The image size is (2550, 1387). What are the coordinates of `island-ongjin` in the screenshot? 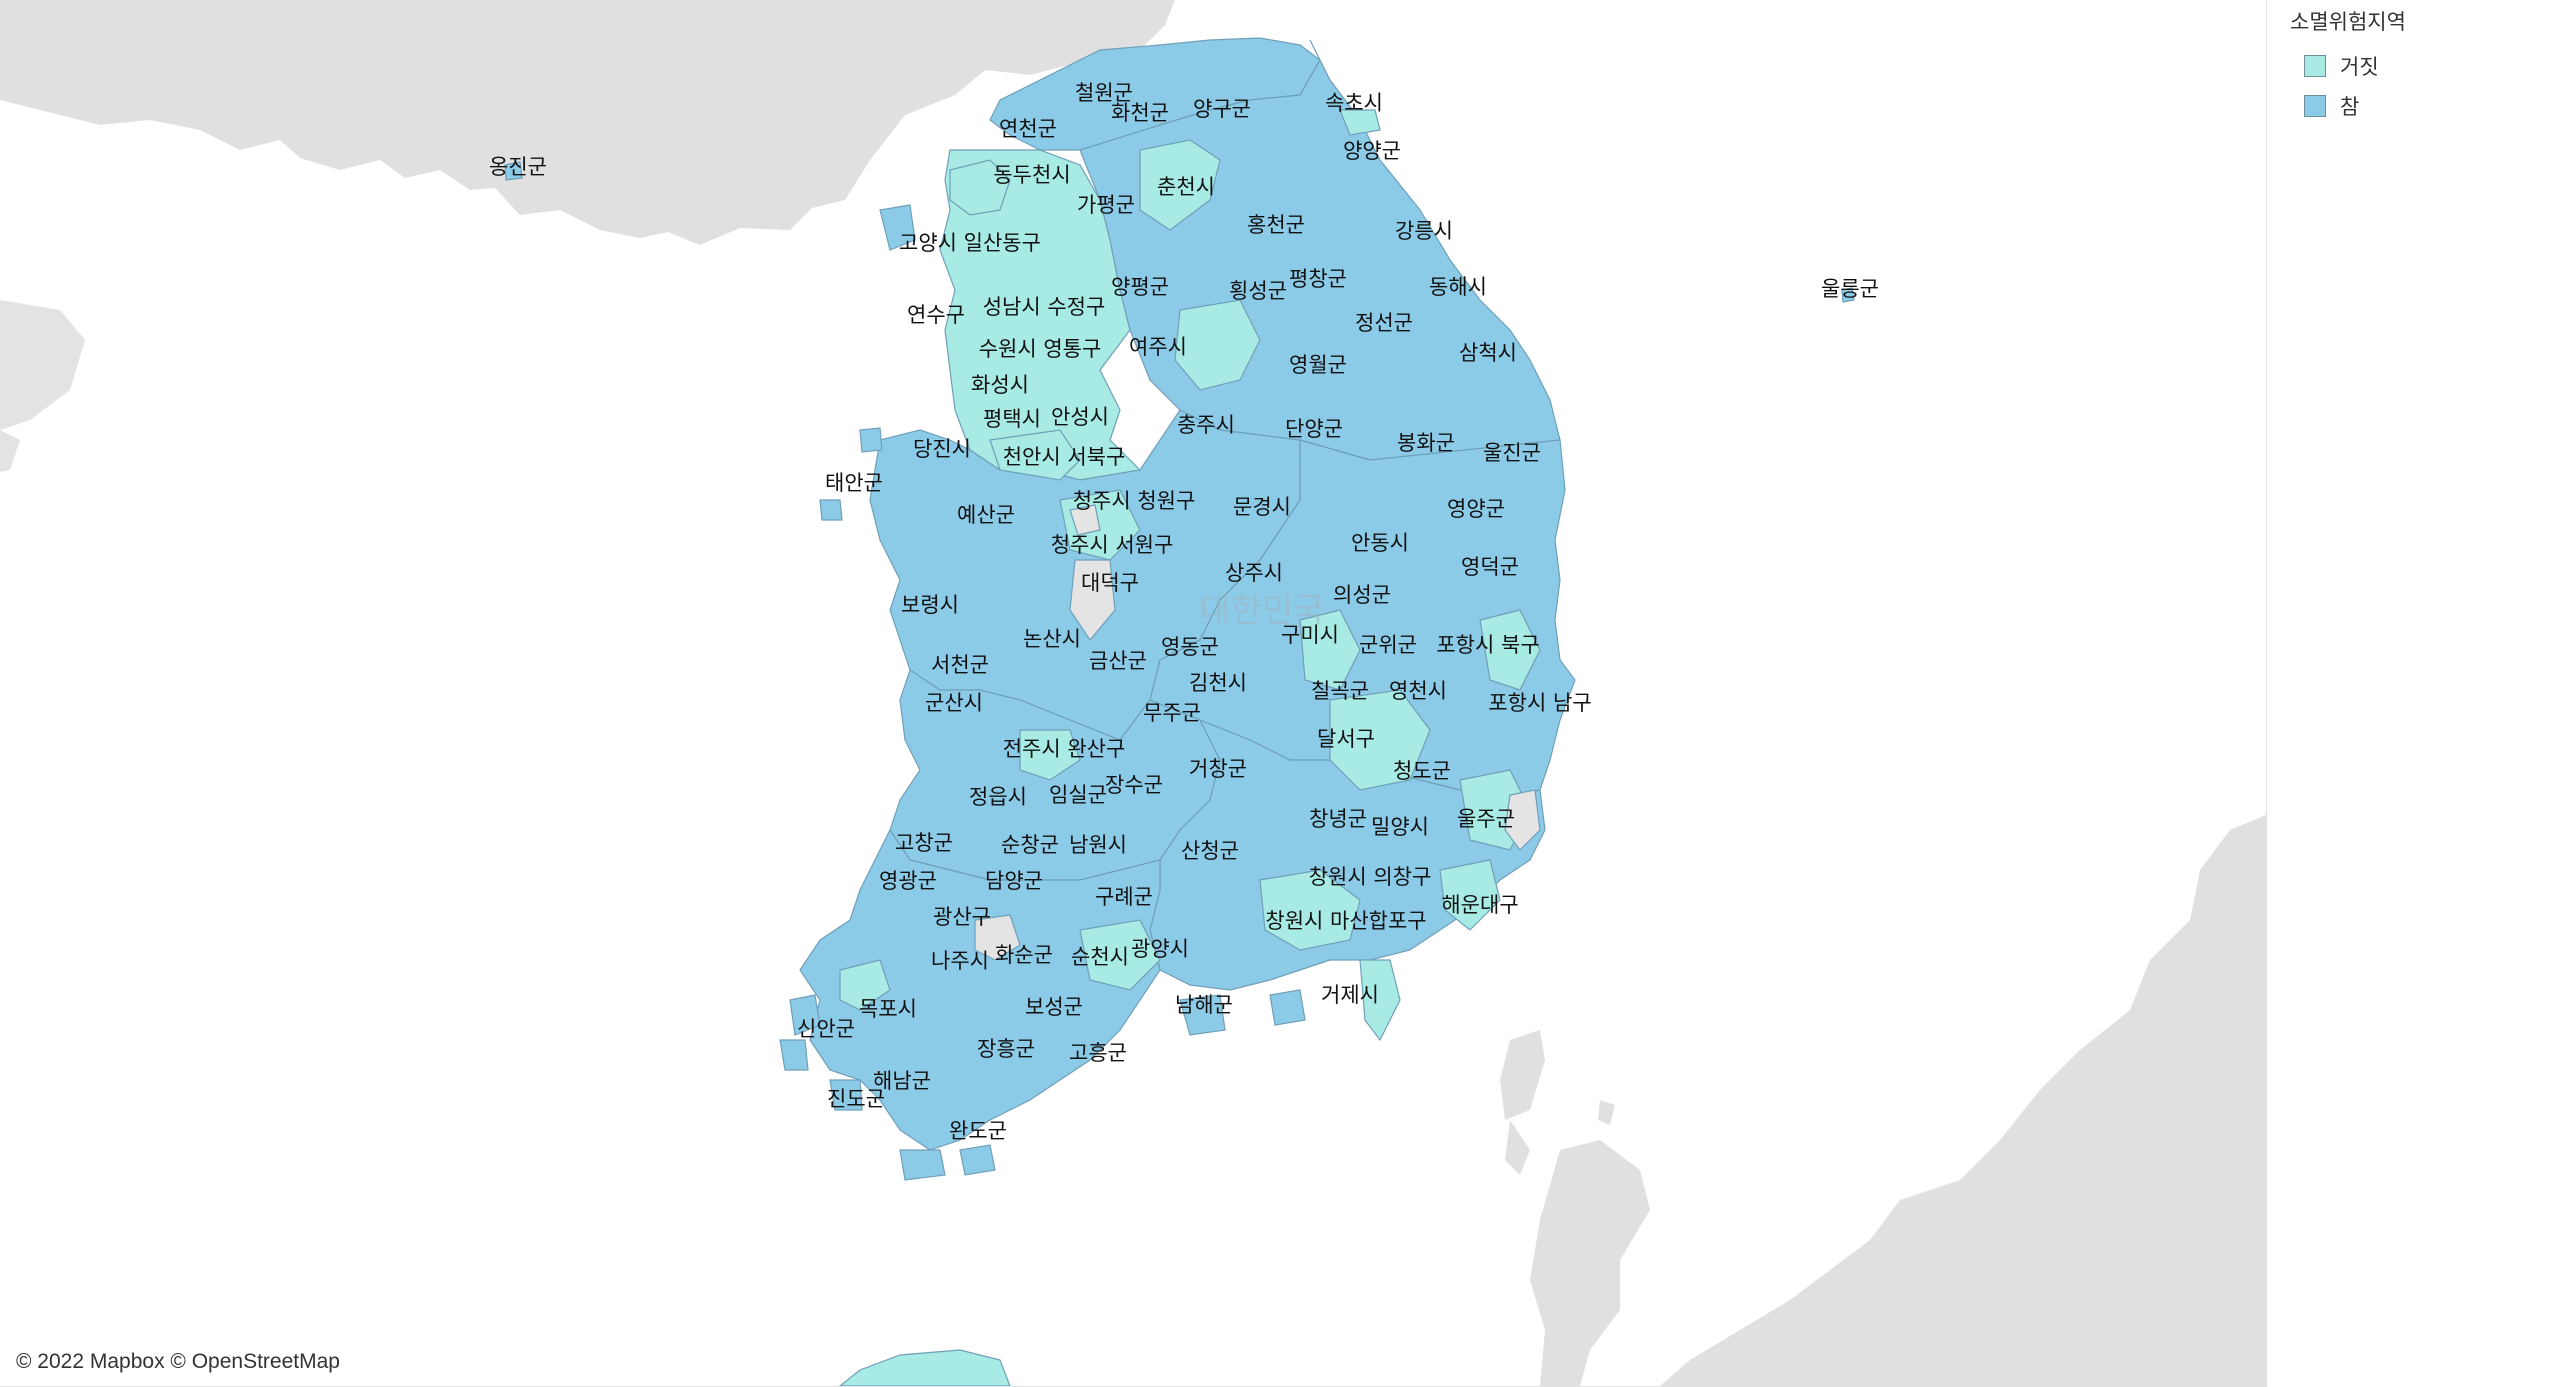 It's located at (513, 171).